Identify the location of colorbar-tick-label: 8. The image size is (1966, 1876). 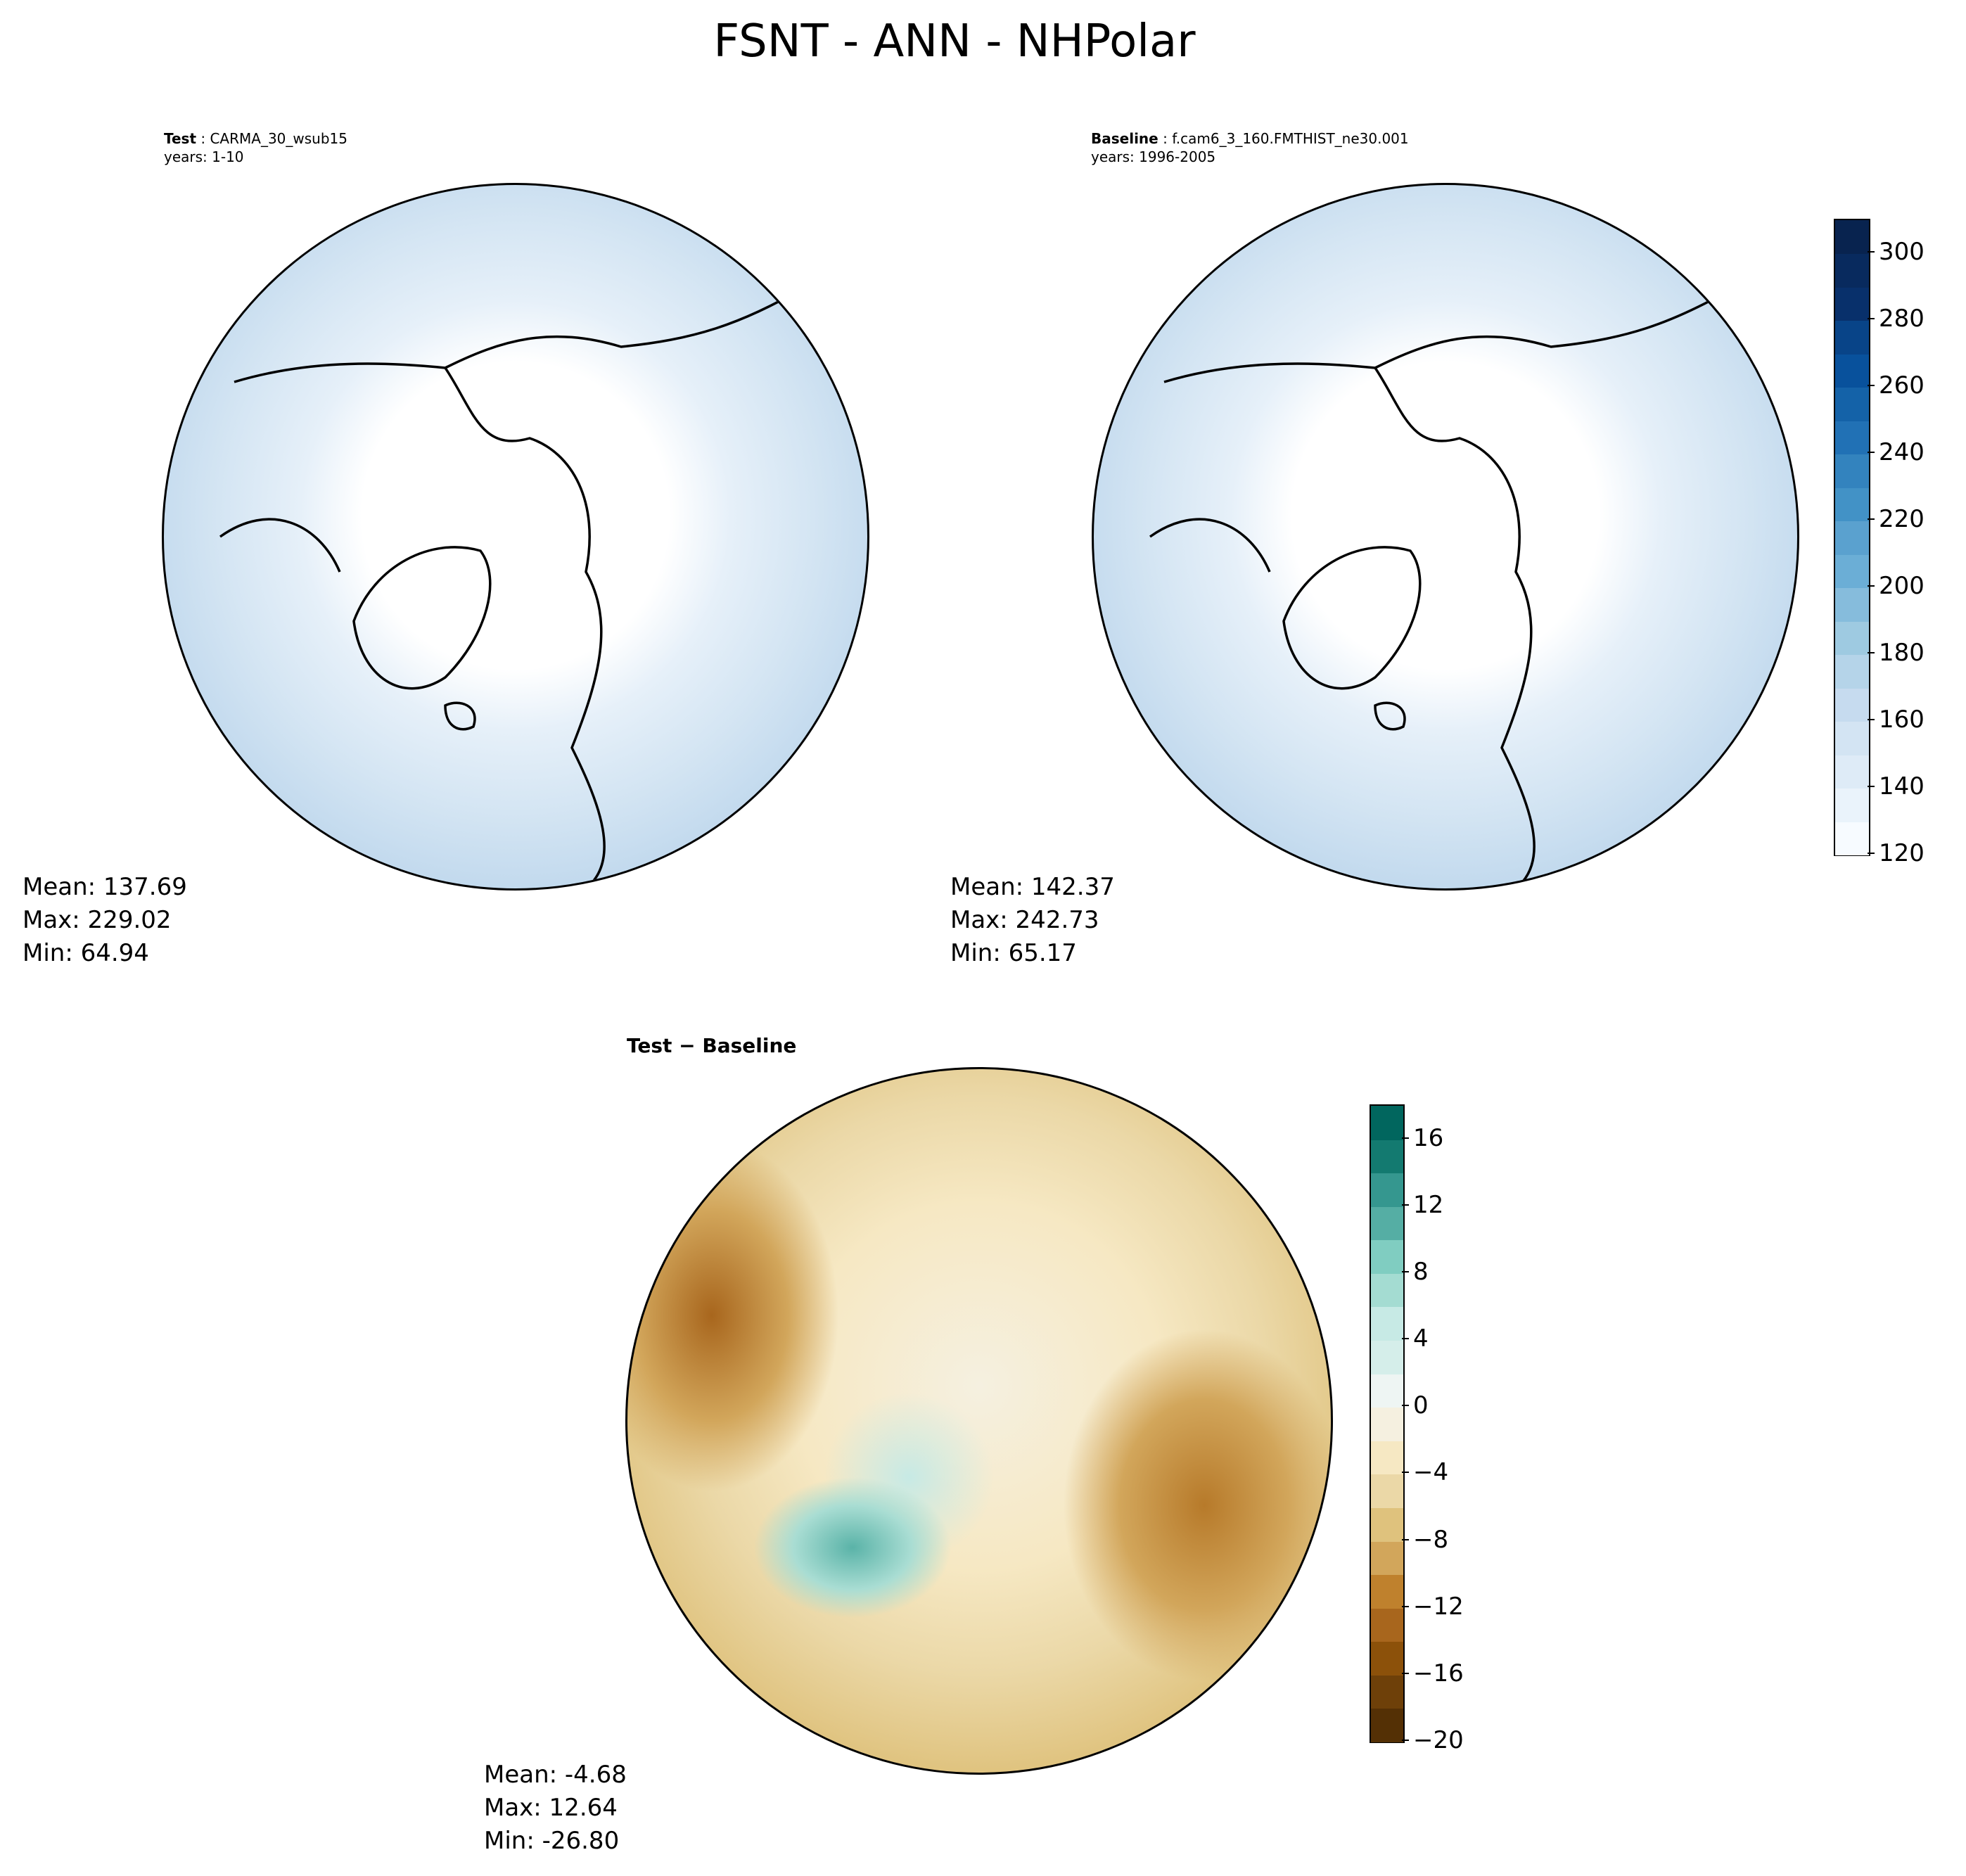
(1421, 1271).